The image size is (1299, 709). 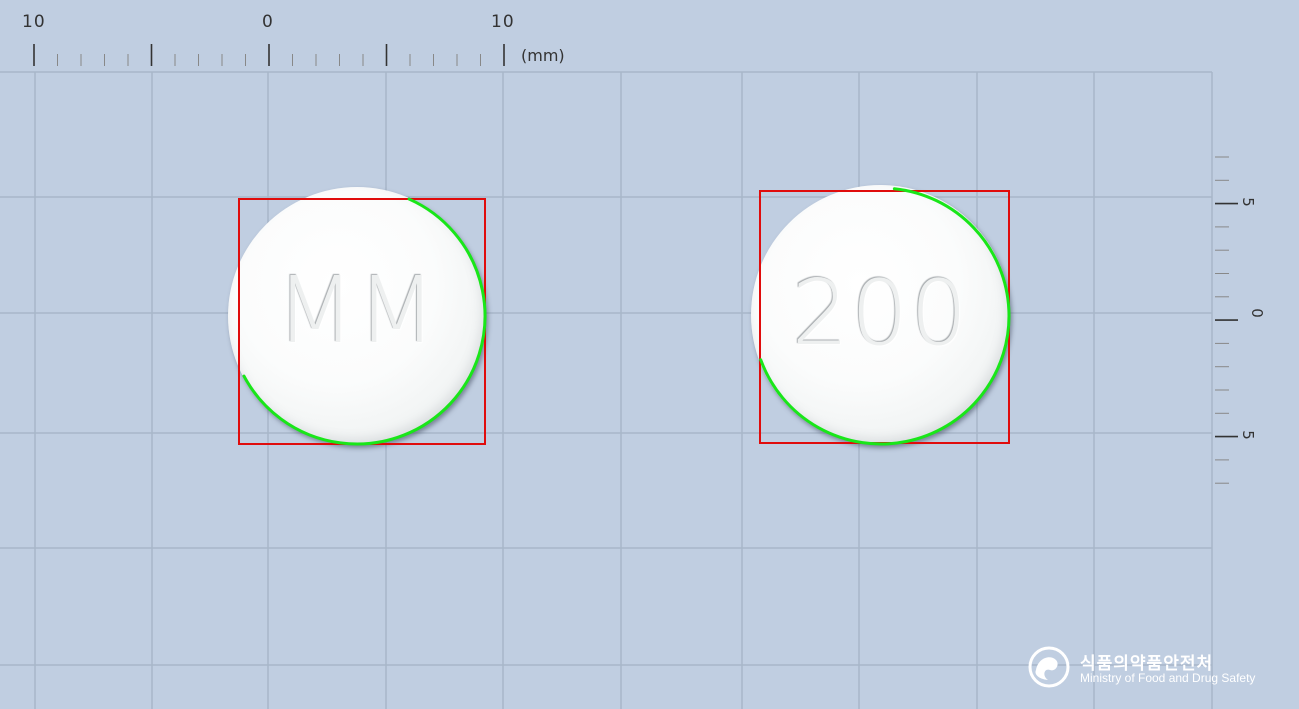 I want to click on tablet-mm: MM, so click(x=357, y=316).